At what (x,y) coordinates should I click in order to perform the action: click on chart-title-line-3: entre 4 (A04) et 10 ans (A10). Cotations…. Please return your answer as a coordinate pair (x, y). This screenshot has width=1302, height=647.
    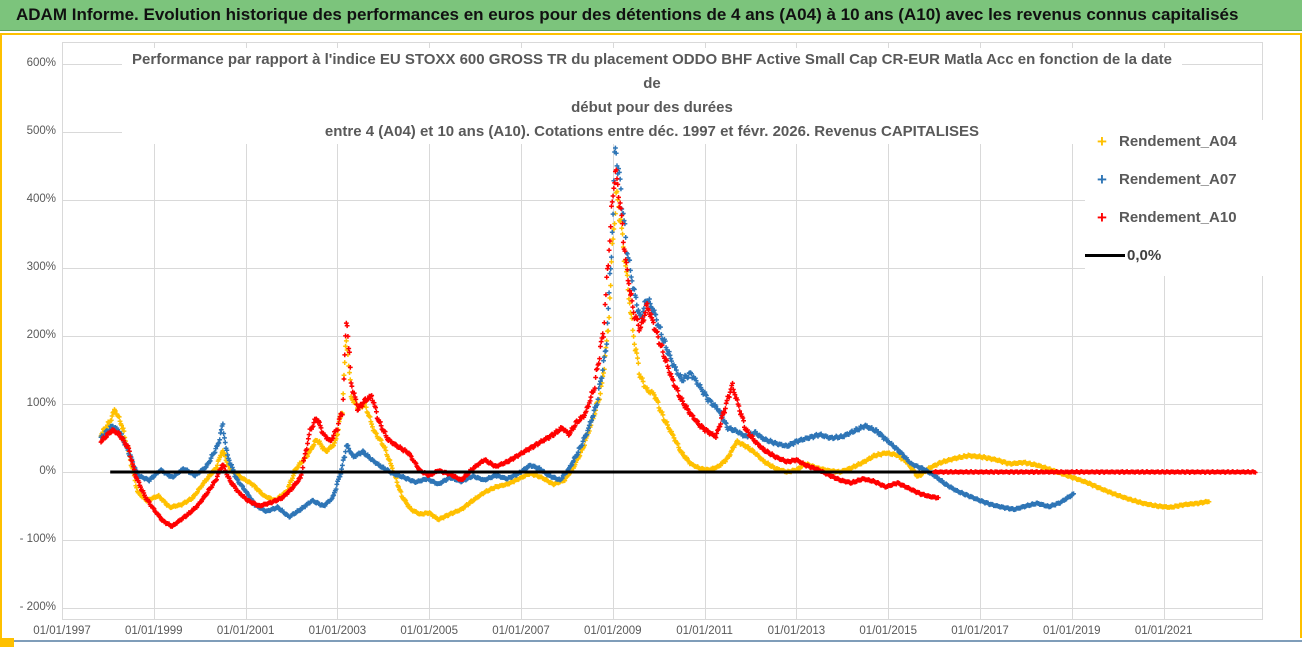
    Looking at the image, I should click on (652, 131).